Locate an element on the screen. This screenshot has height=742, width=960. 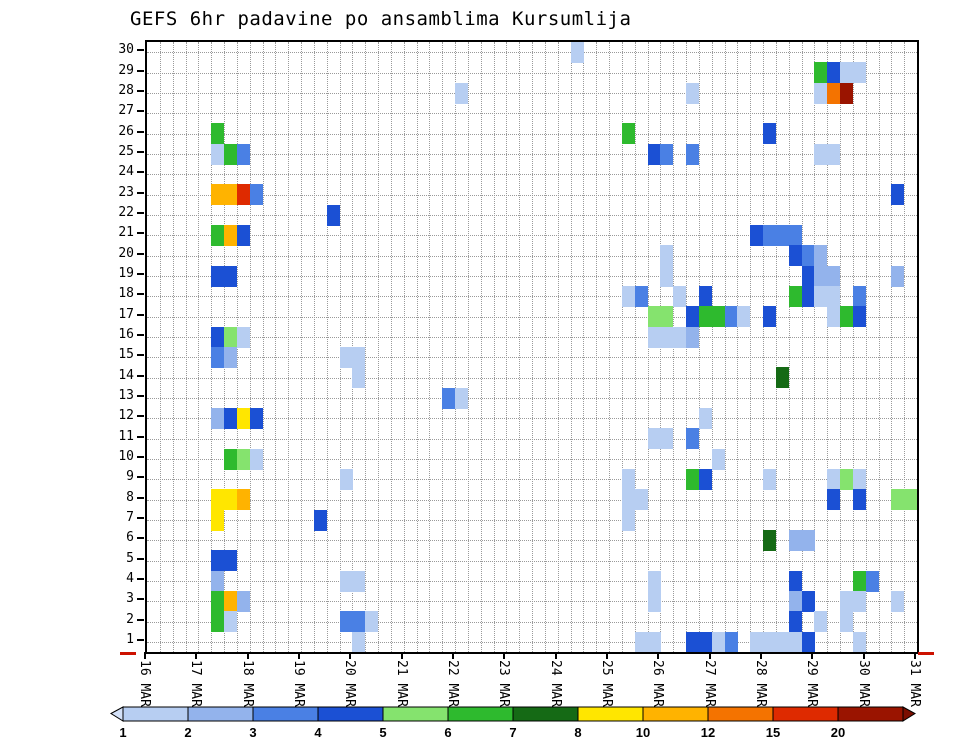
colorbar-boundary-label: 2 is located at coordinates (187, 732).